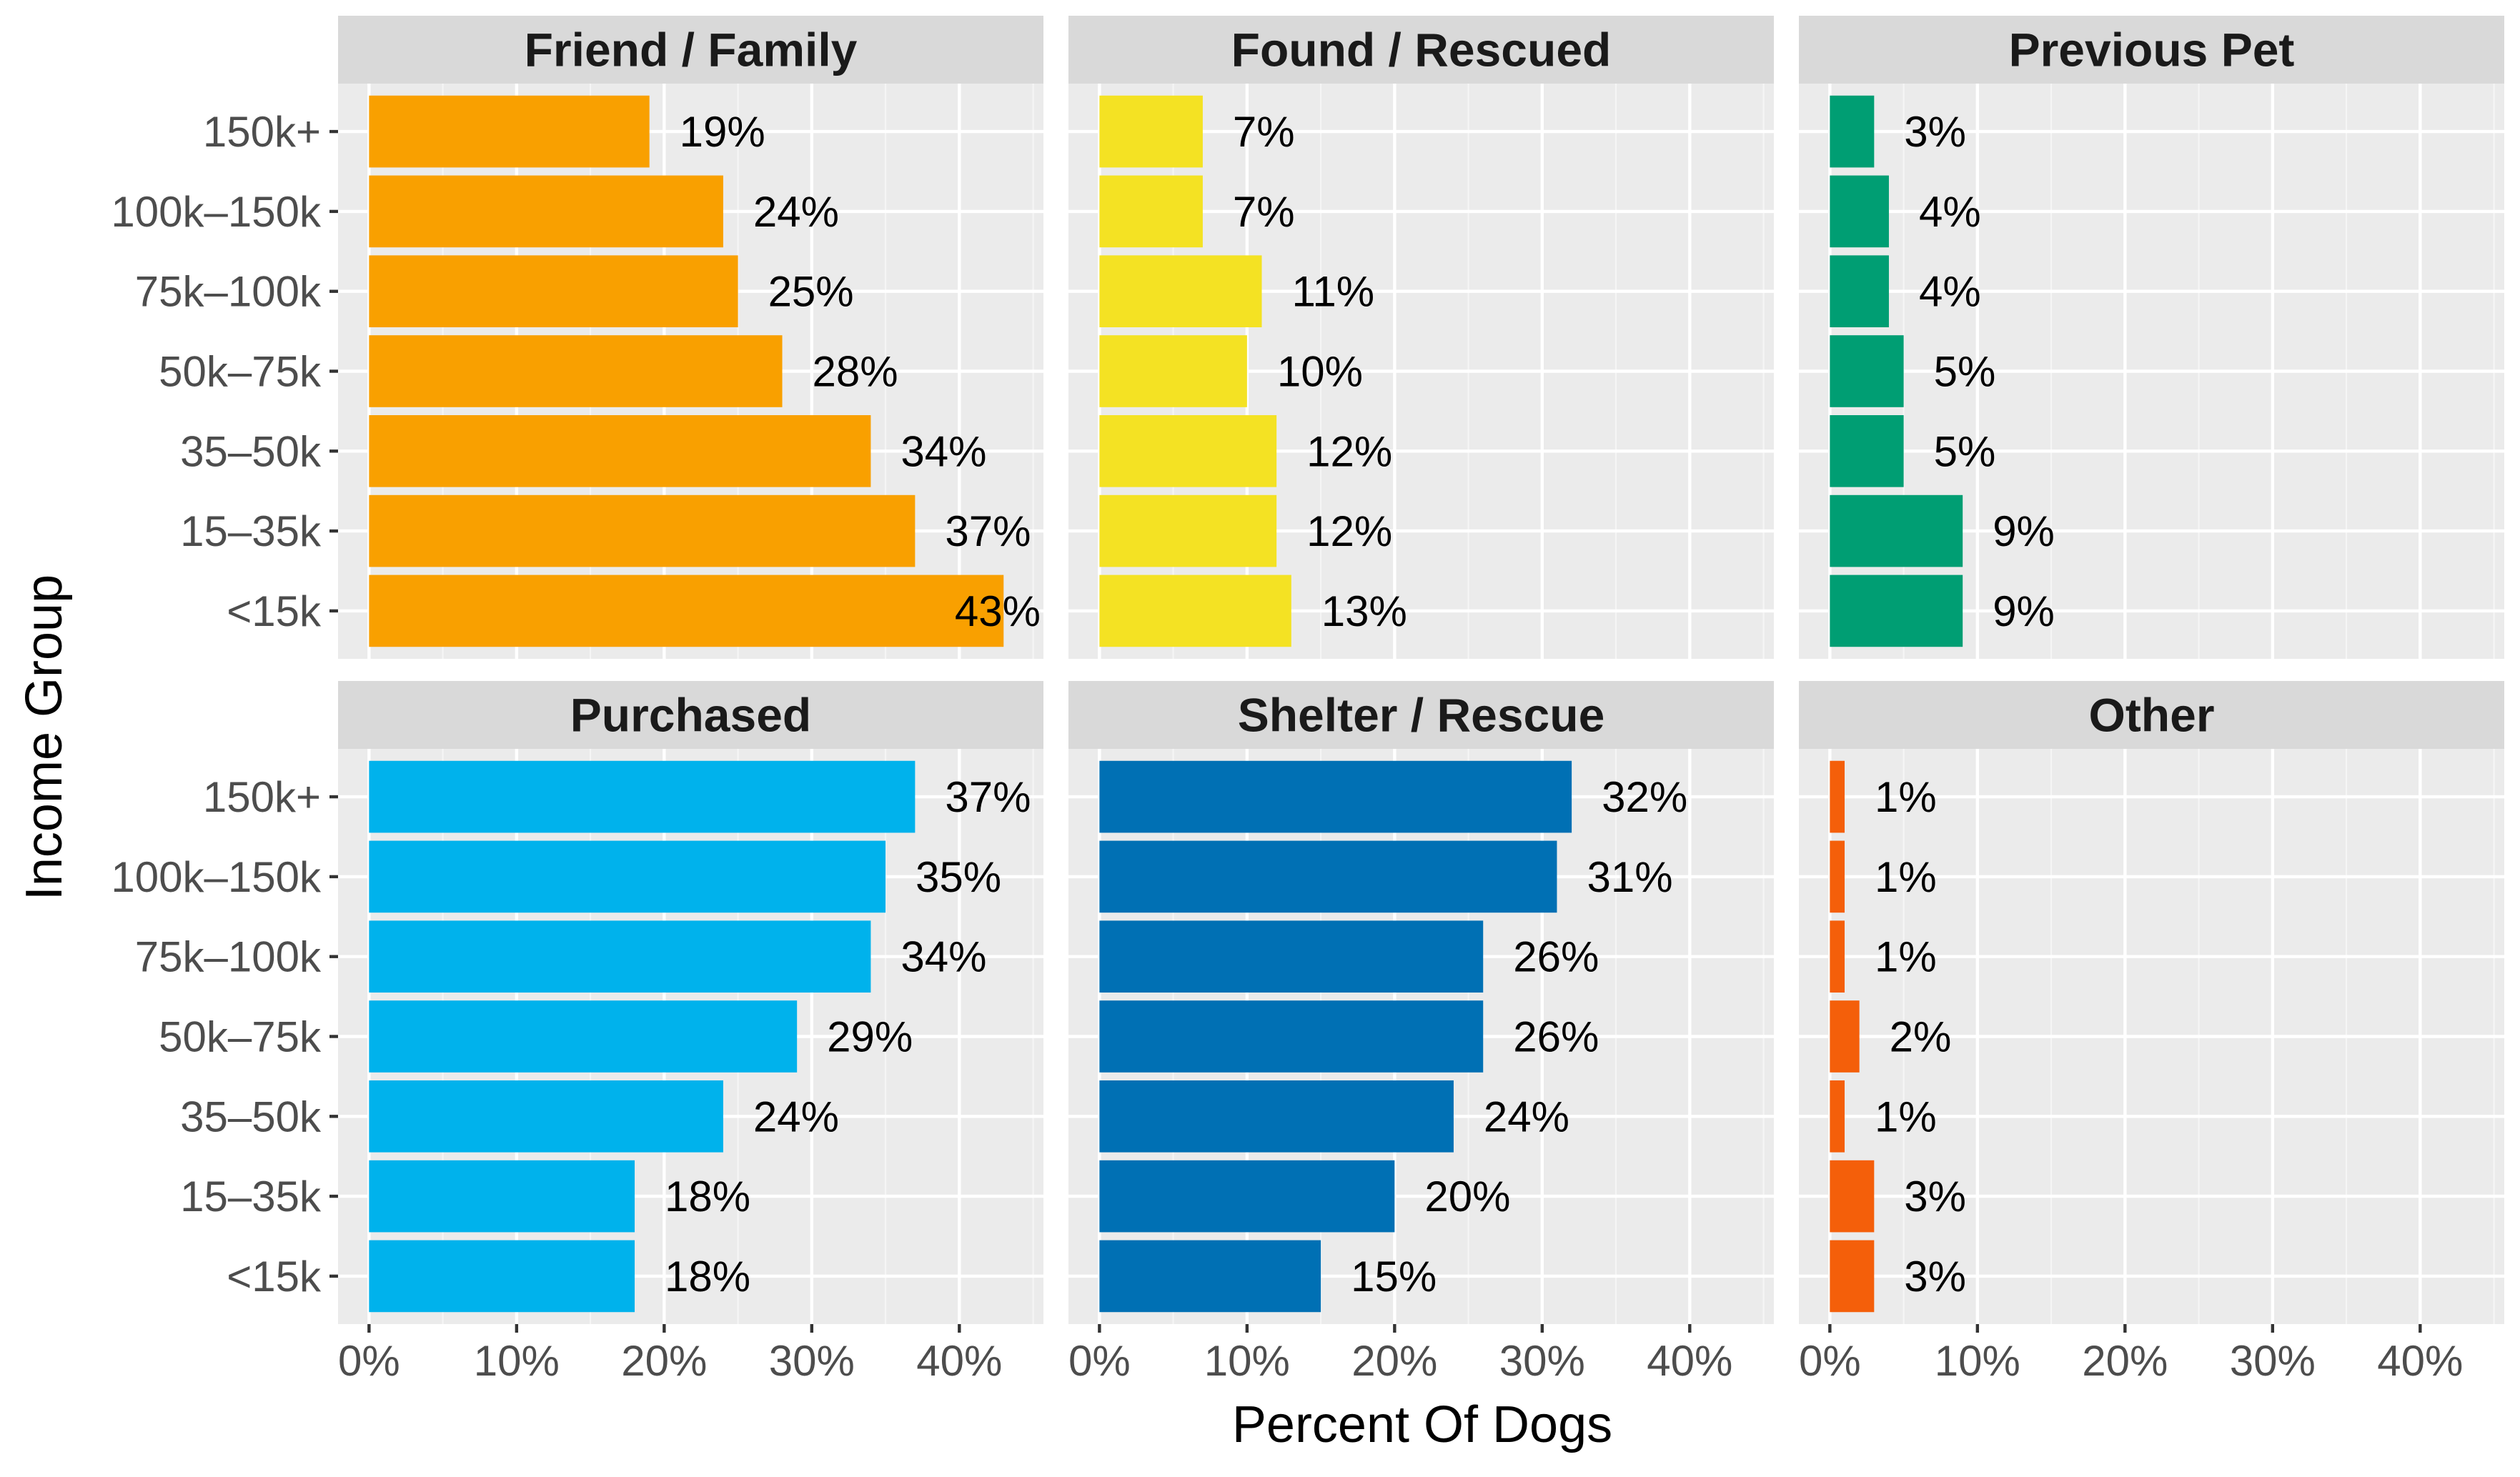  What do you see at coordinates (1394, 1277) in the screenshot?
I see `data-label: 15%` at bounding box center [1394, 1277].